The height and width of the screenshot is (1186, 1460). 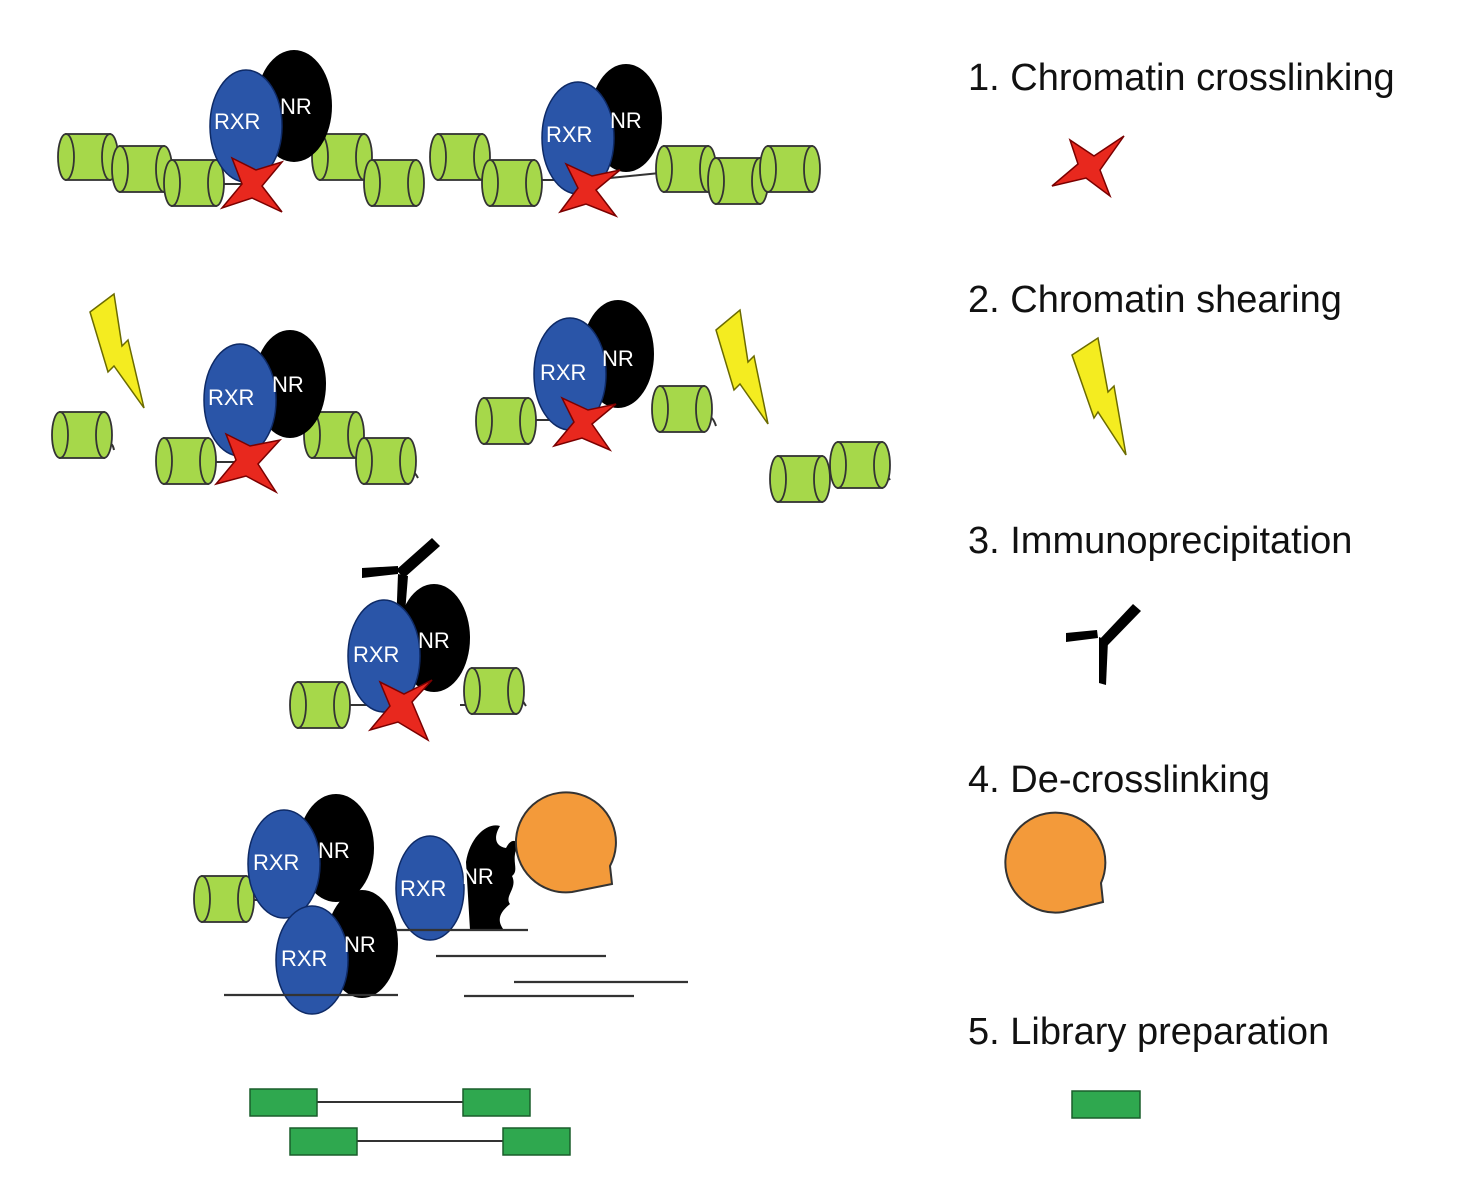 I want to click on lightning-bolt-icon, so click(x=1099, y=396).